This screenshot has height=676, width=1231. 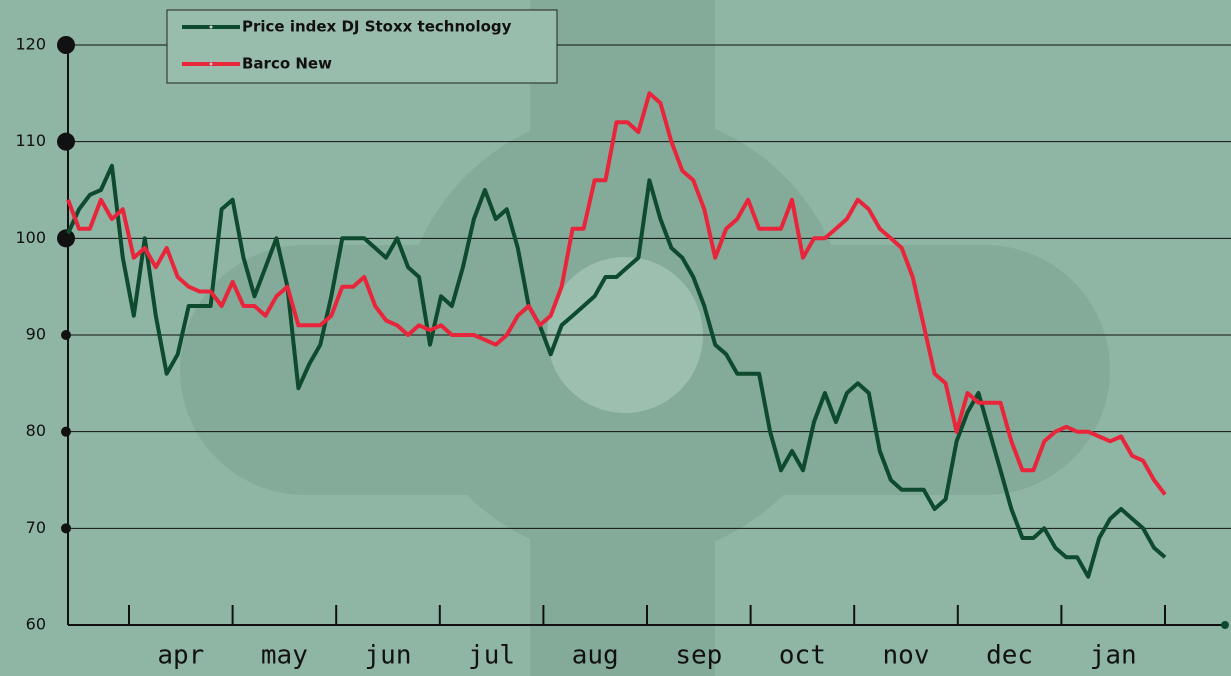 I want to click on y-tick-label: 110, so click(x=30, y=140).